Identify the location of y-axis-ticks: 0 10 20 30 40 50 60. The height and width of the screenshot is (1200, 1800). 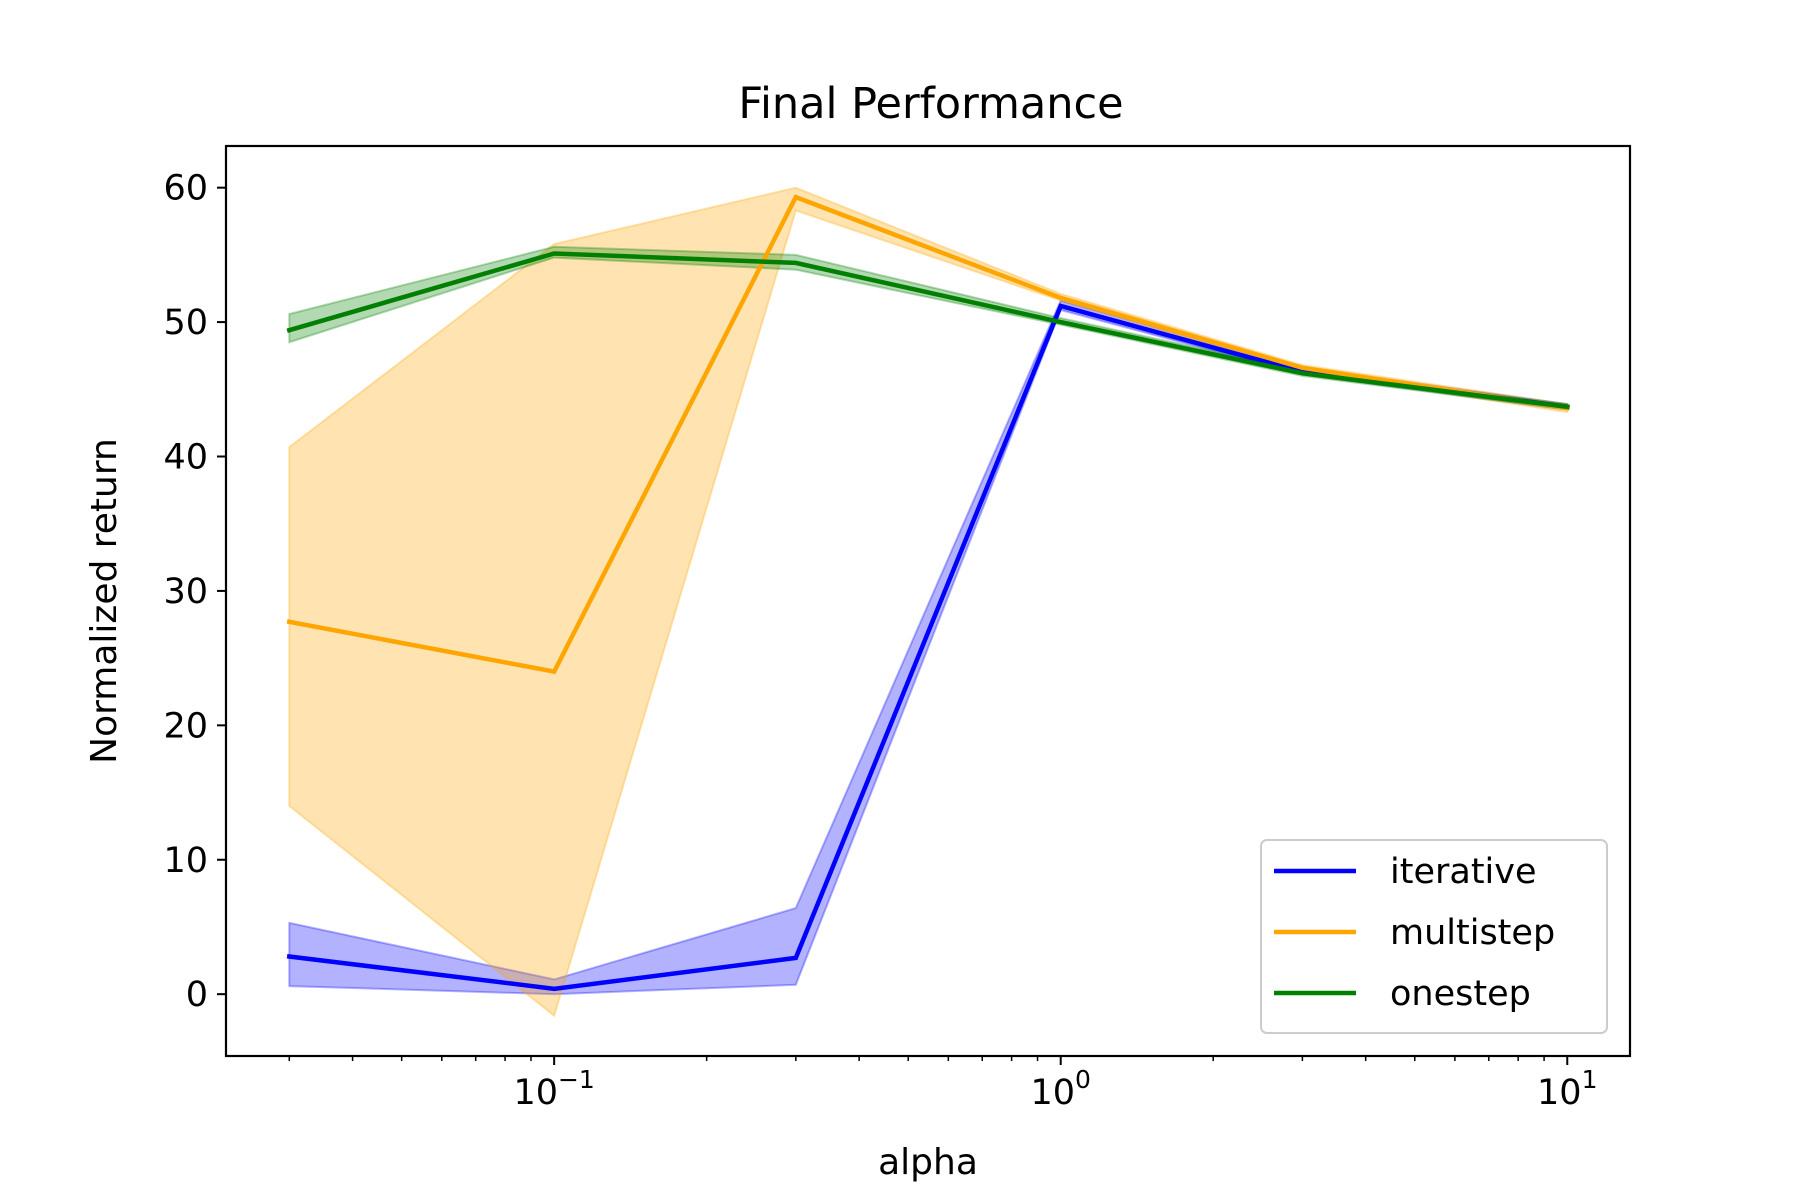
(194, 592).